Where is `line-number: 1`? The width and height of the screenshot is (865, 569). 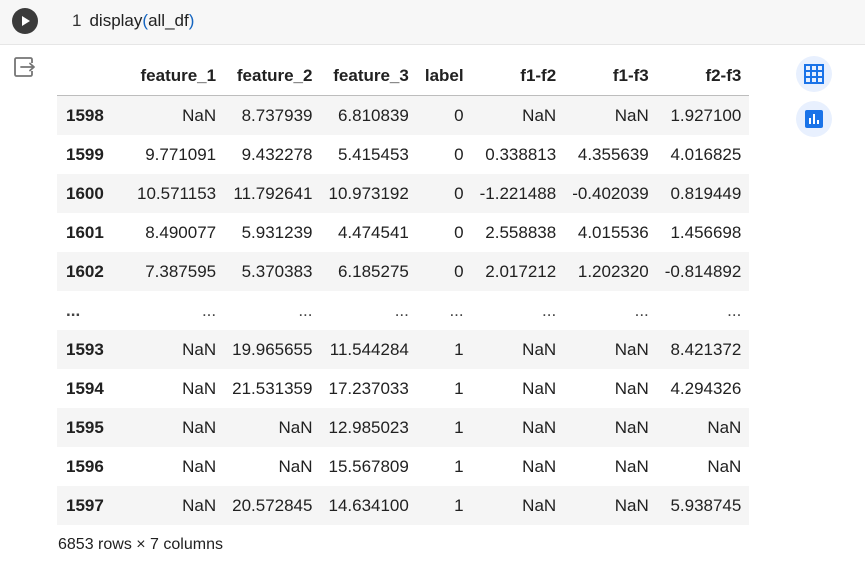
line-number: 1 is located at coordinates (77, 20).